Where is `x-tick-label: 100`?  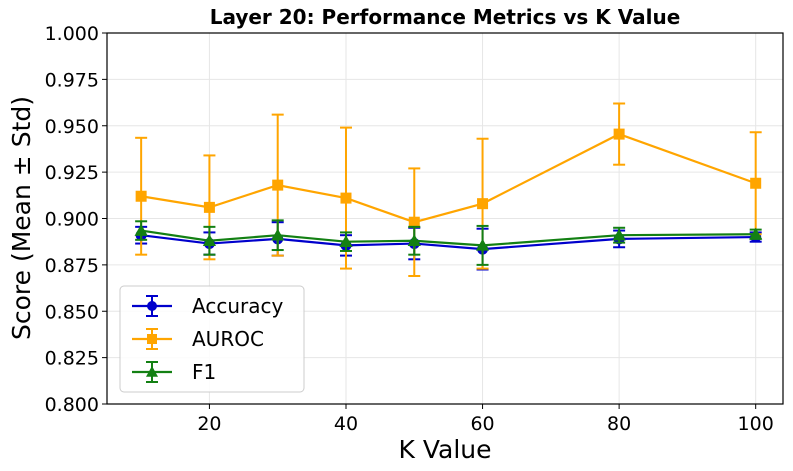
x-tick-label: 100 is located at coordinates (756, 424).